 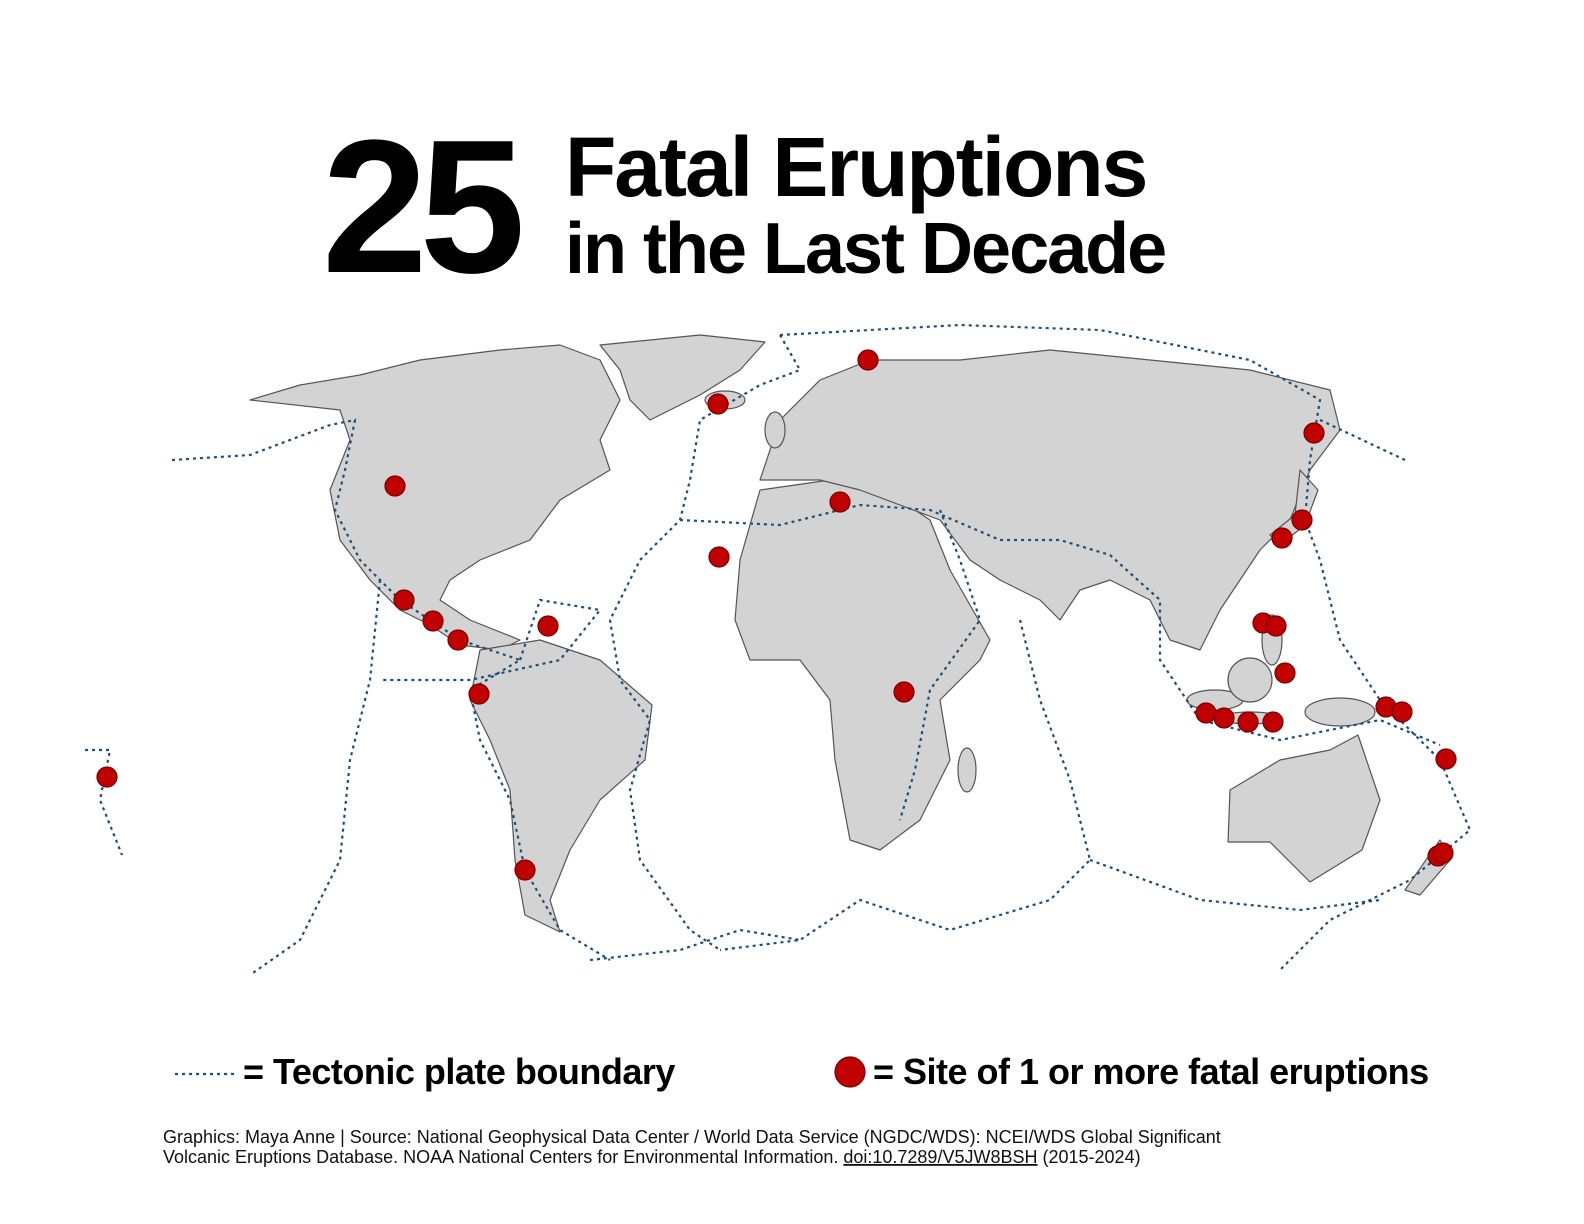 I want to click on borneo, so click(x=1250, y=680).